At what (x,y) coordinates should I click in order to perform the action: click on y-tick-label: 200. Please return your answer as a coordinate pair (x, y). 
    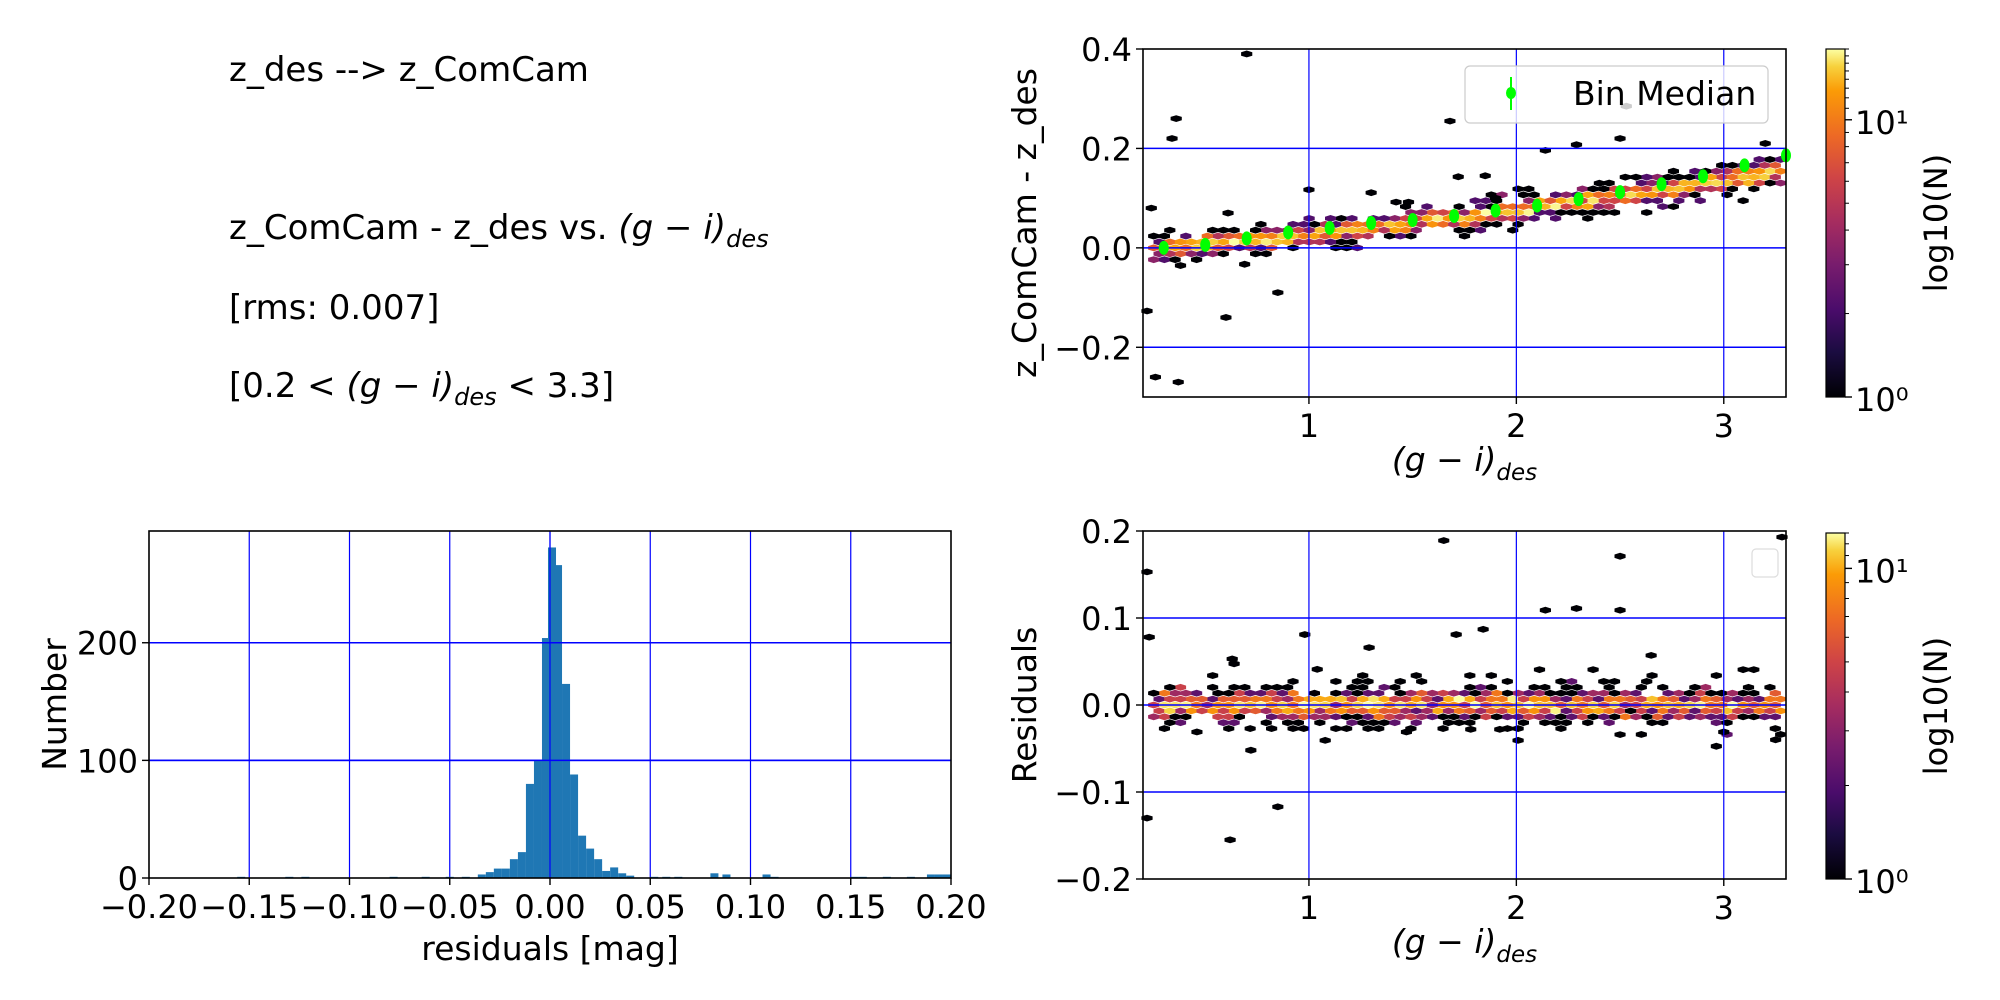
    Looking at the image, I should click on (107, 644).